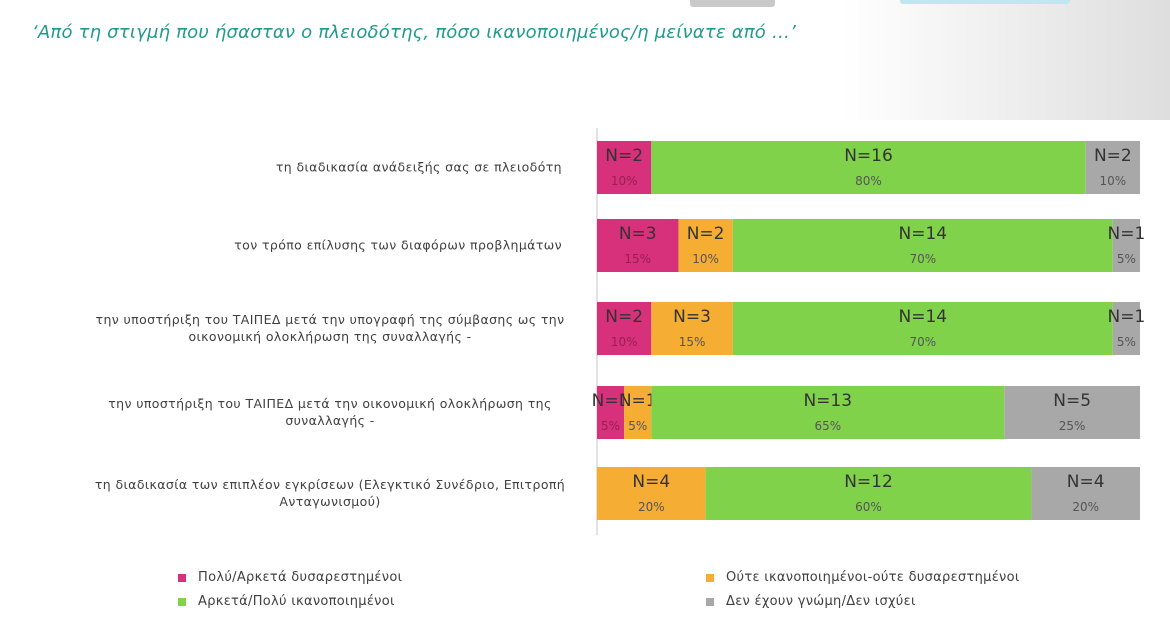  Describe the element at coordinates (300, 577) in the screenshot. I see `legend-label-very-dissatisfied: Πολύ/Αρκετά δυσαρεστημένοι` at that location.